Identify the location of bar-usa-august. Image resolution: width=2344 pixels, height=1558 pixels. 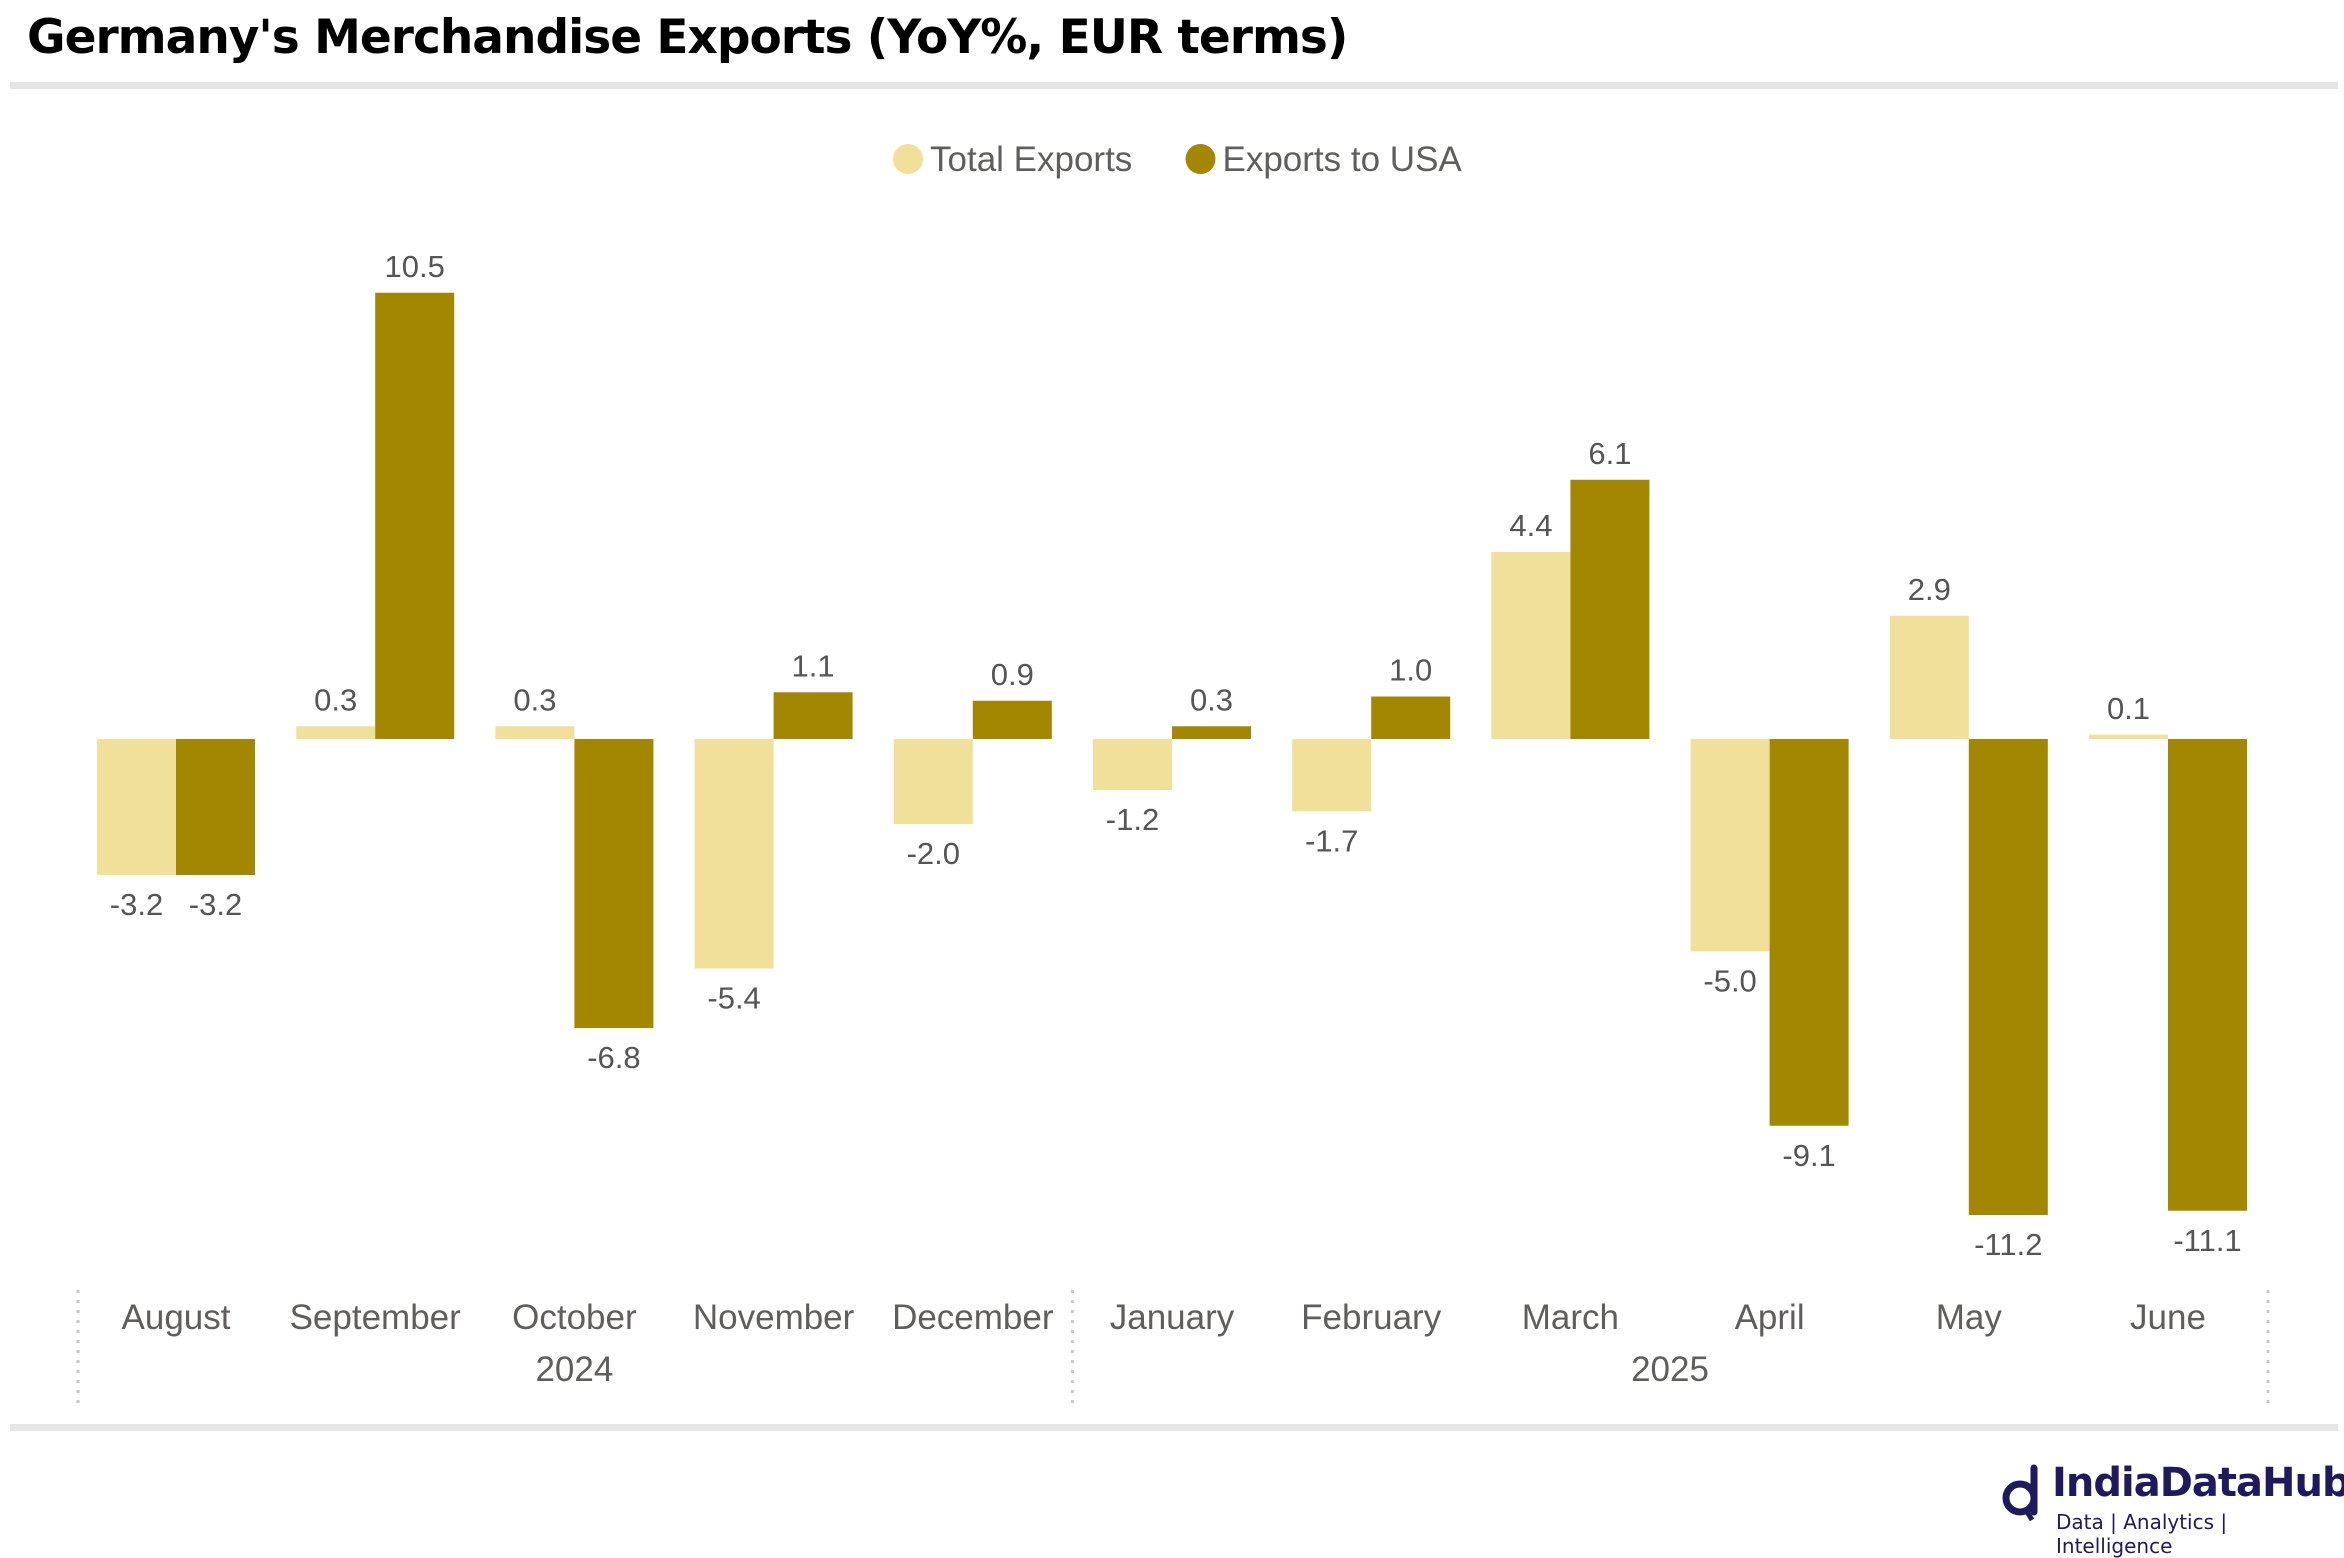
(215, 807).